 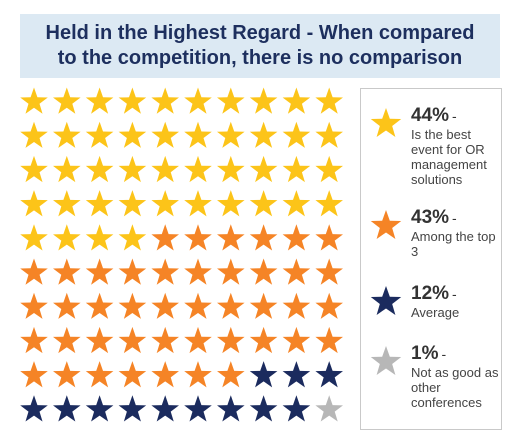 What do you see at coordinates (425, 353) in the screenshot?
I see `legend-pct-not-as-good: 1%` at bounding box center [425, 353].